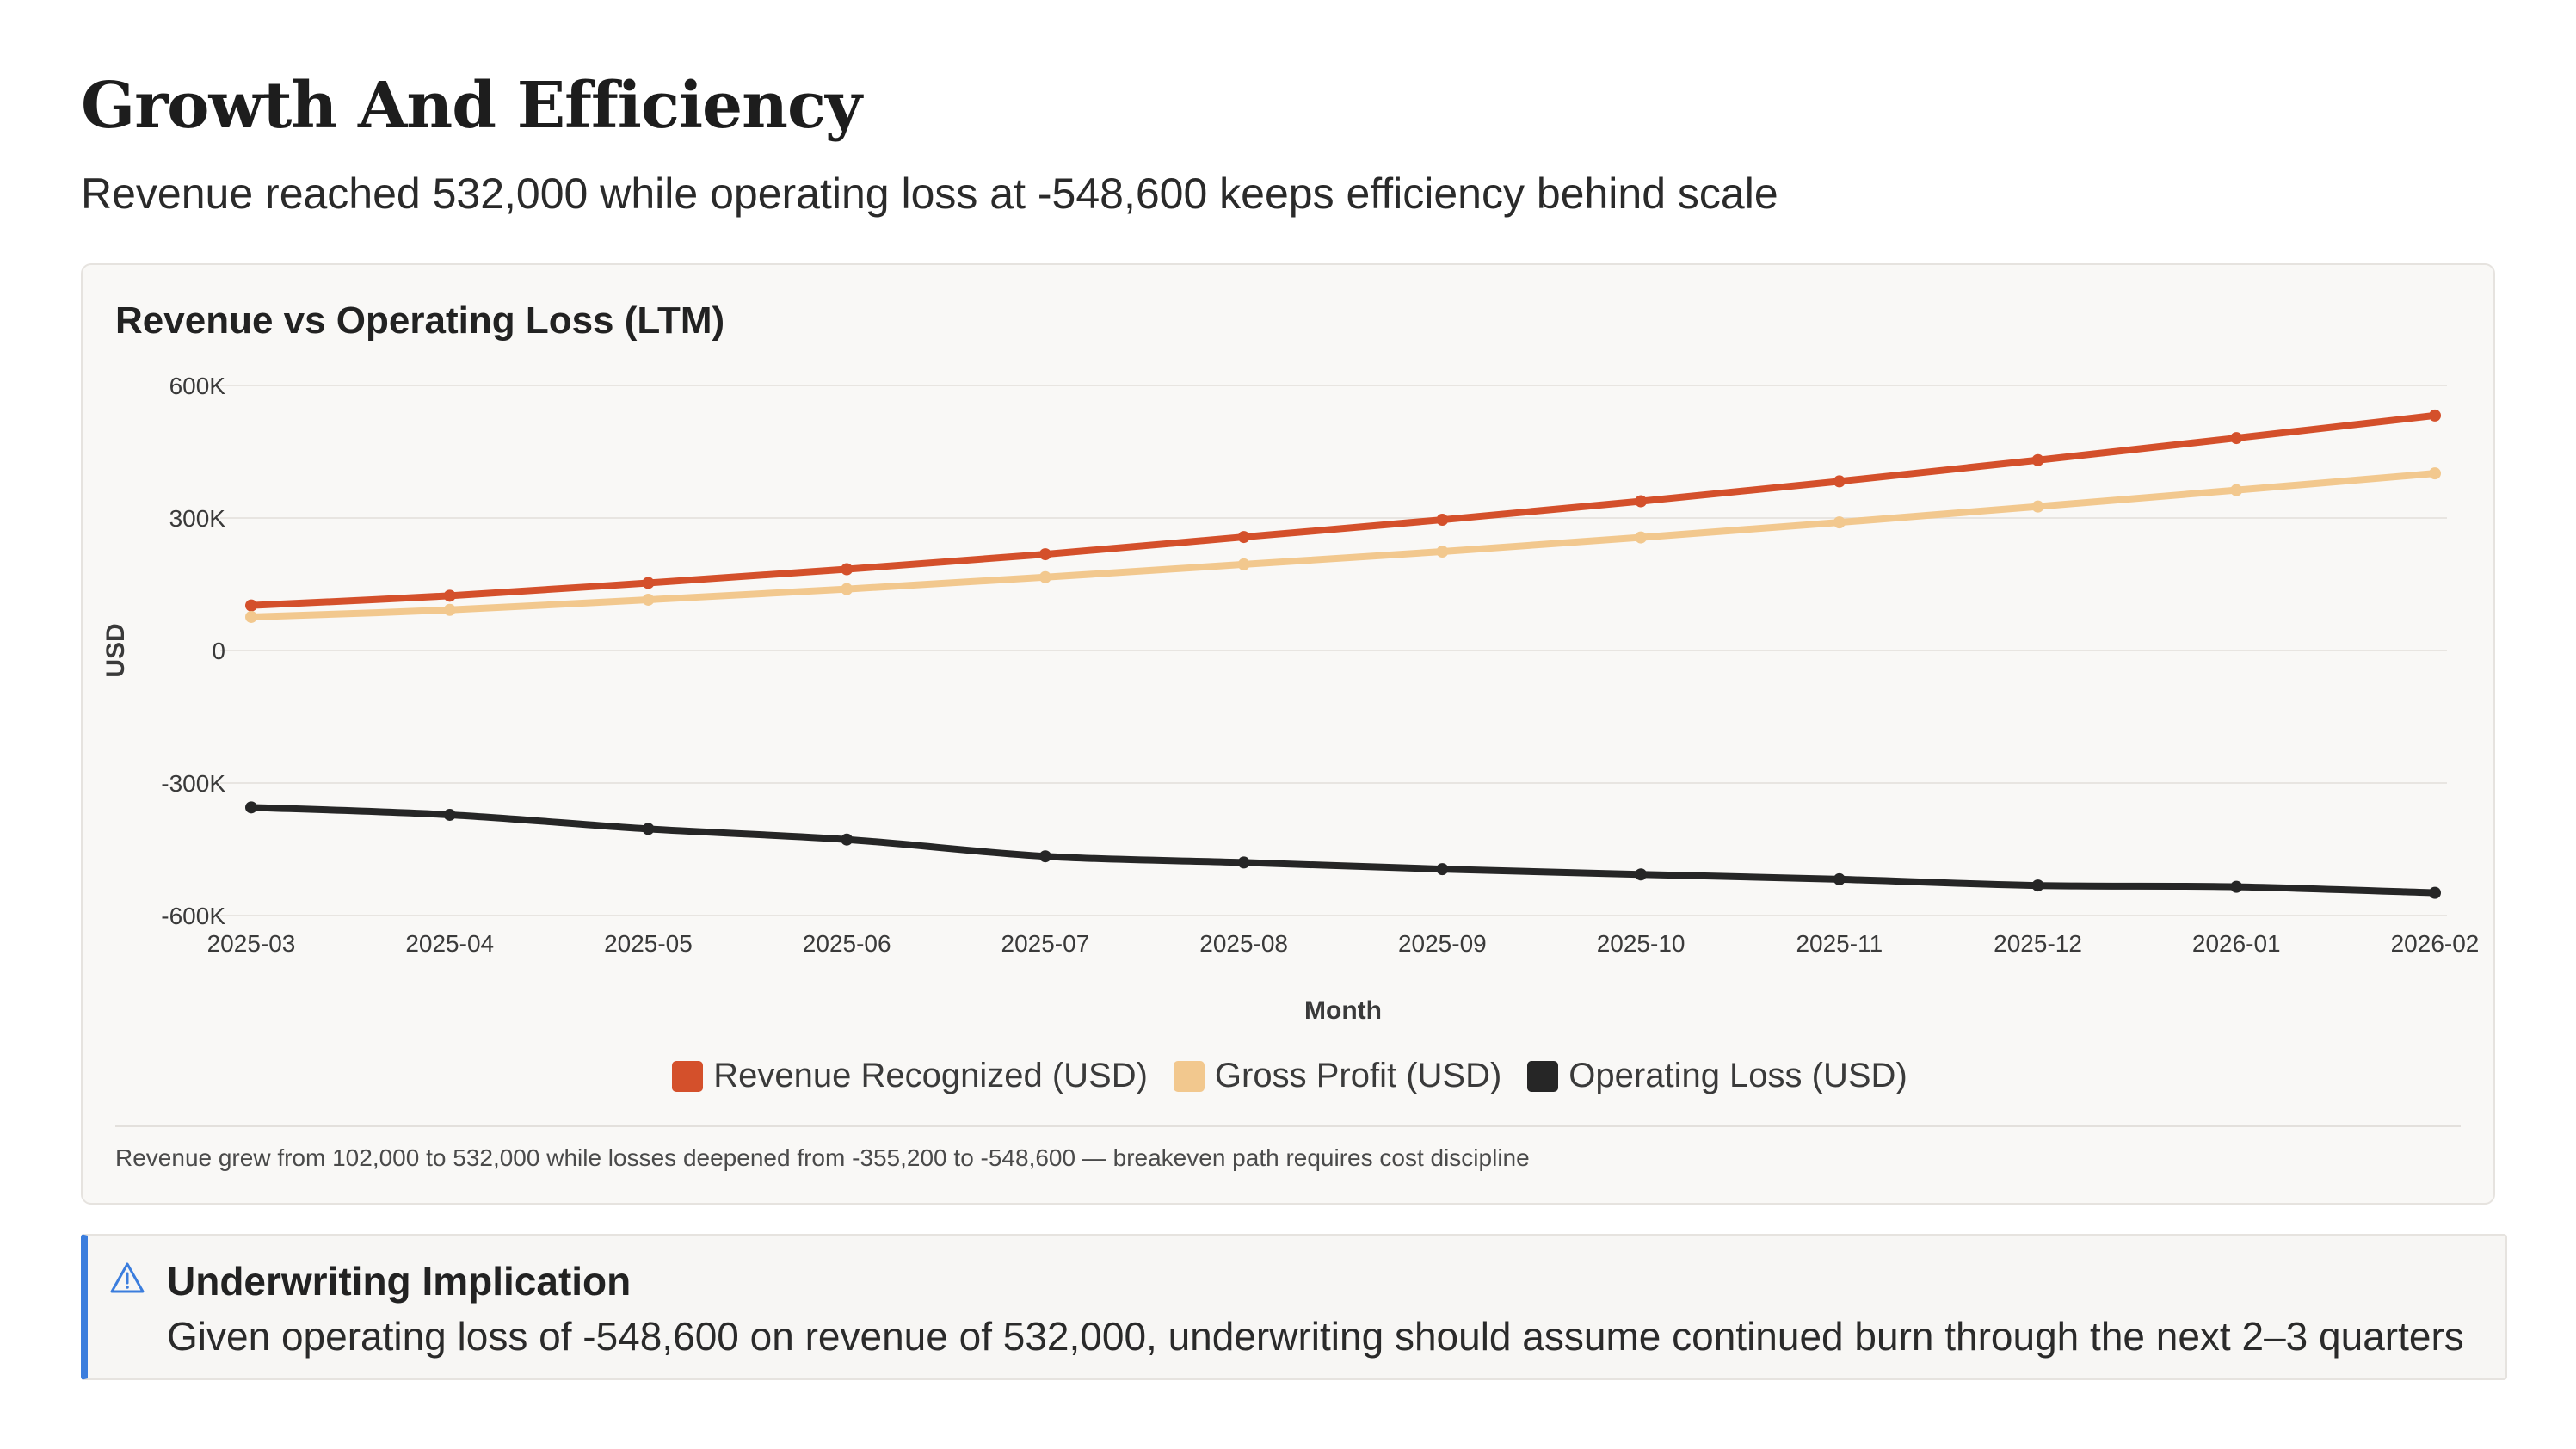  What do you see at coordinates (1343, 1011) in the screenshot?
I see `x-axis-title: Month` at bounding box center [1343, 1011].